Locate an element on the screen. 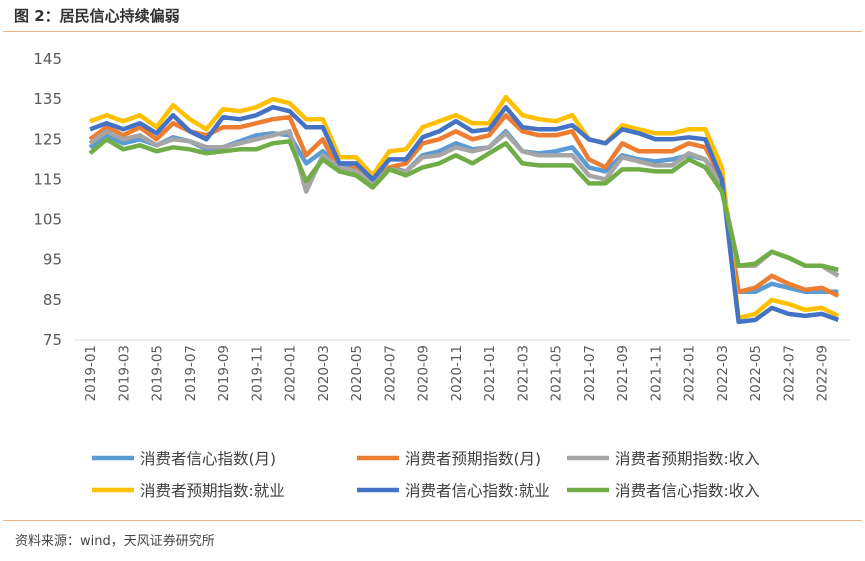 The image size is (865, 561). y-tick-label: 145 is located at coordinates (47, 59).